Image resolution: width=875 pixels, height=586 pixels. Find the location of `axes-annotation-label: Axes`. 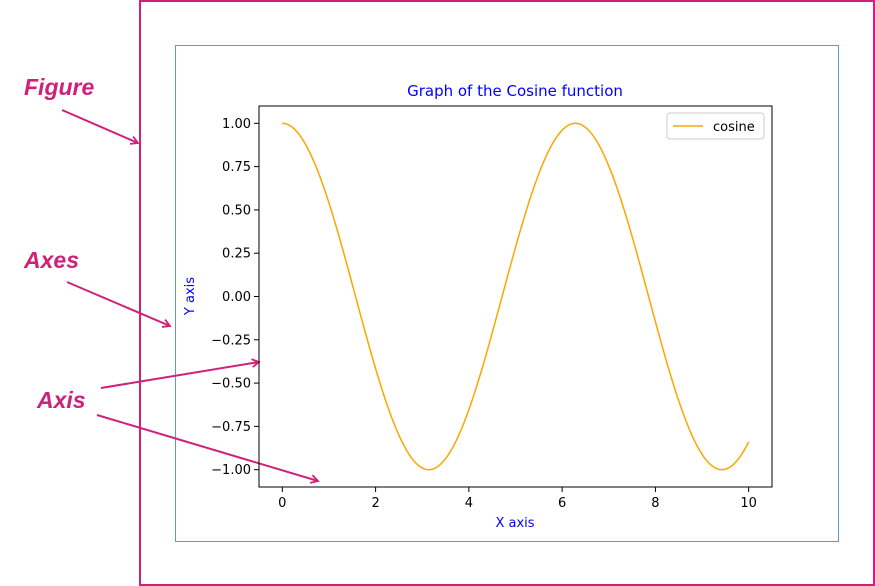

axes-annotation-label: Axes is located at coordinates (51, 260).